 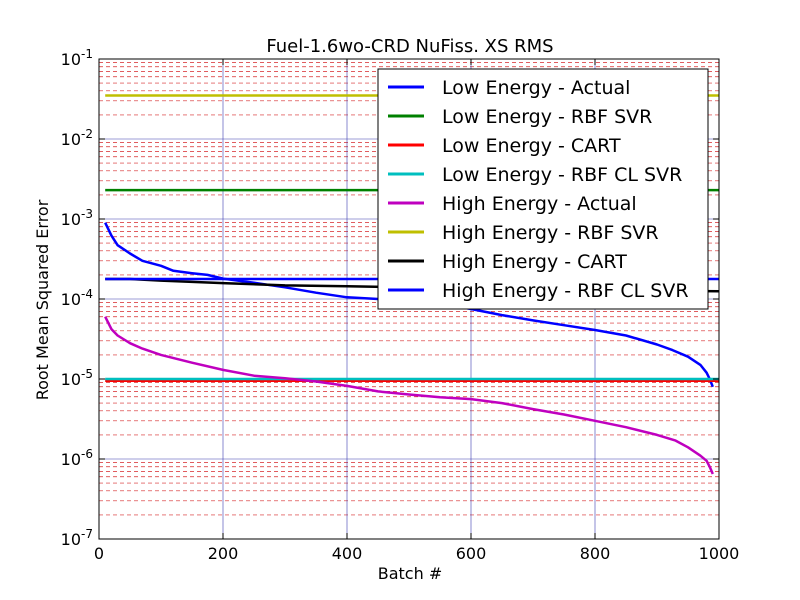 What do you see at coordinates (77, 58) in the screenshot?
I see `y-tick-label: 10⁻¹` at bounding box center [77, 58].